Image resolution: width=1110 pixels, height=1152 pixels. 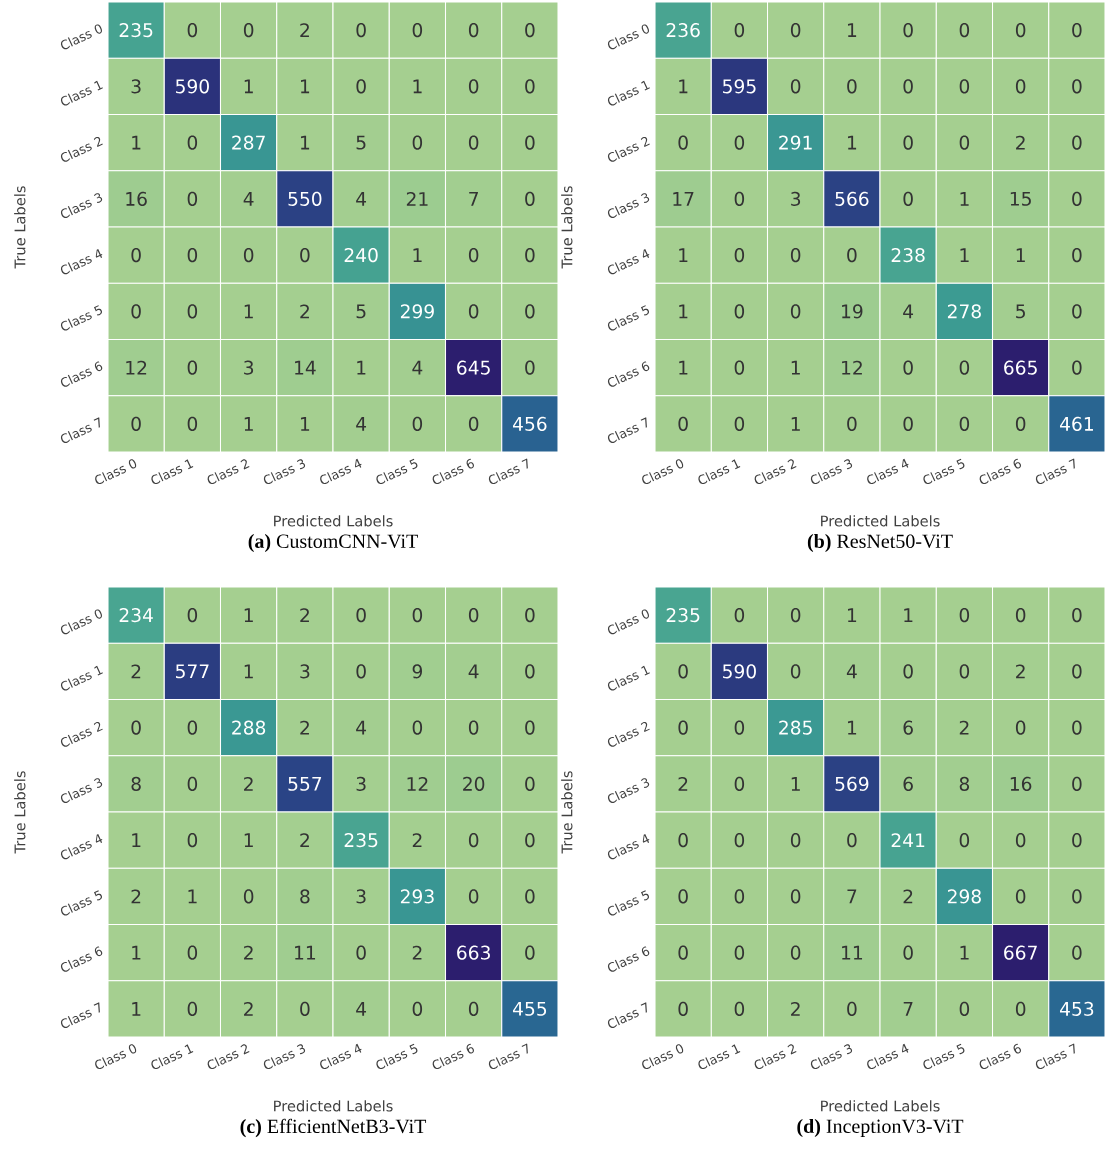 I want to click on data-label: 6, so click(x=908, y=783).